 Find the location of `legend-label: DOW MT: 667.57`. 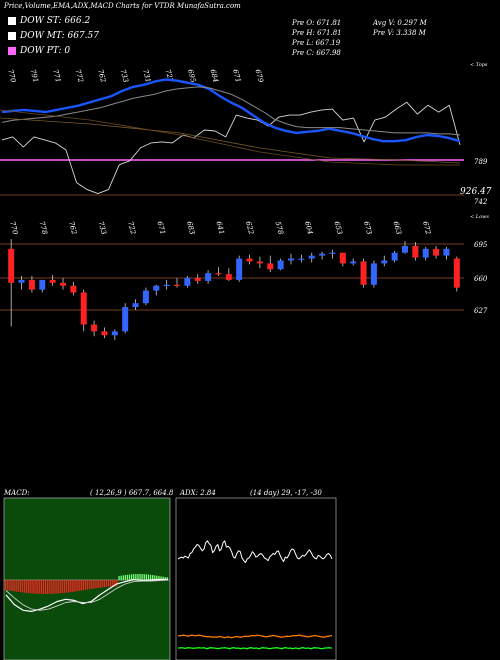

legend-label: DOW MT: 667.57 is located at coordinates (59, 36).